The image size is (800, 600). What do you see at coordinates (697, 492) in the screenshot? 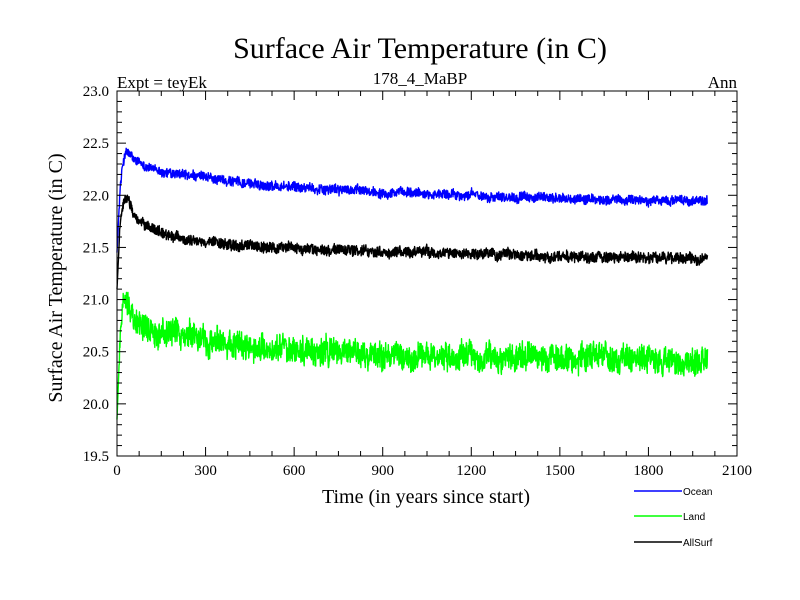
I see `legend-label-ocean: Ocean` at bounding box center [697, 492].